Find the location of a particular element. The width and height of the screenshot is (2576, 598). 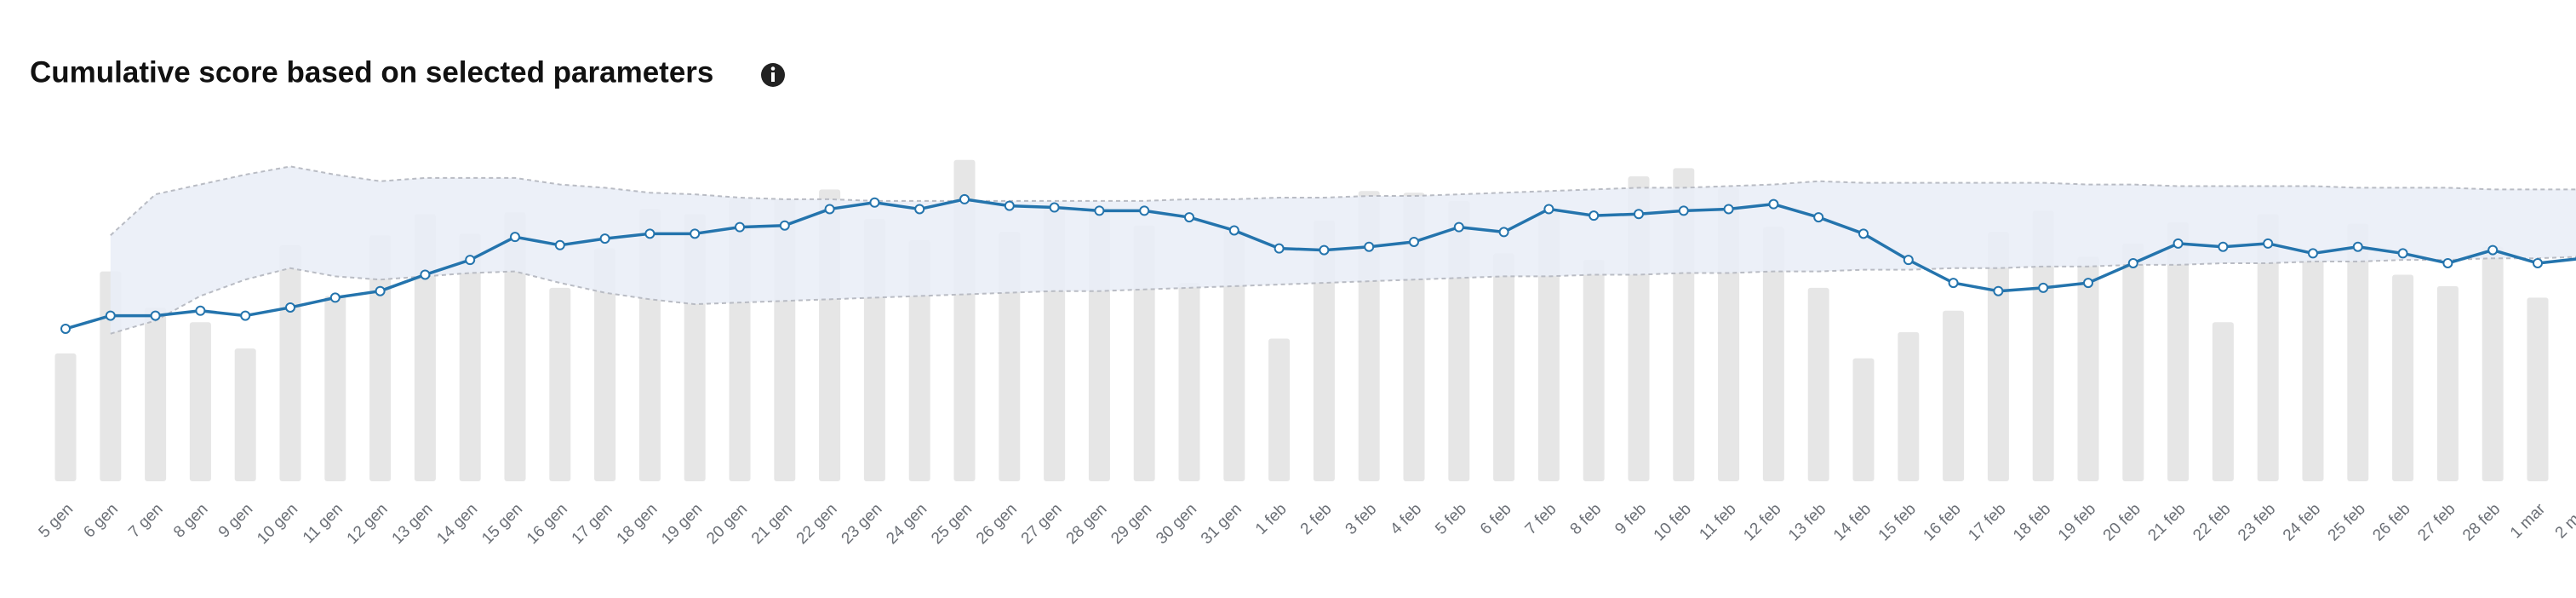

x-tick-label: 10 gen is located at coordinates (277, 524).